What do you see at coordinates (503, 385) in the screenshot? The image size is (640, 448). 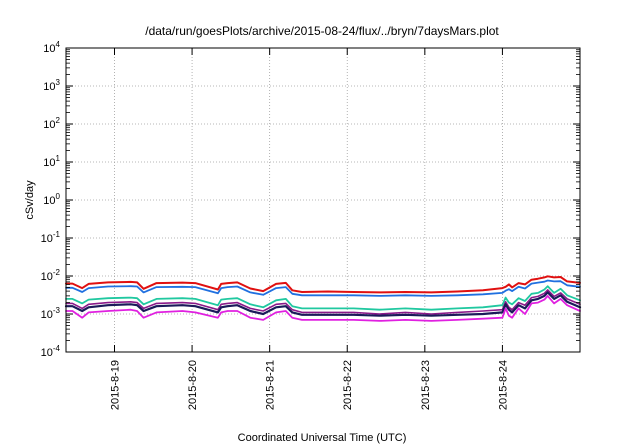 I see `x-tick-label: 2015-8-24` at bounding box center [503, 385].